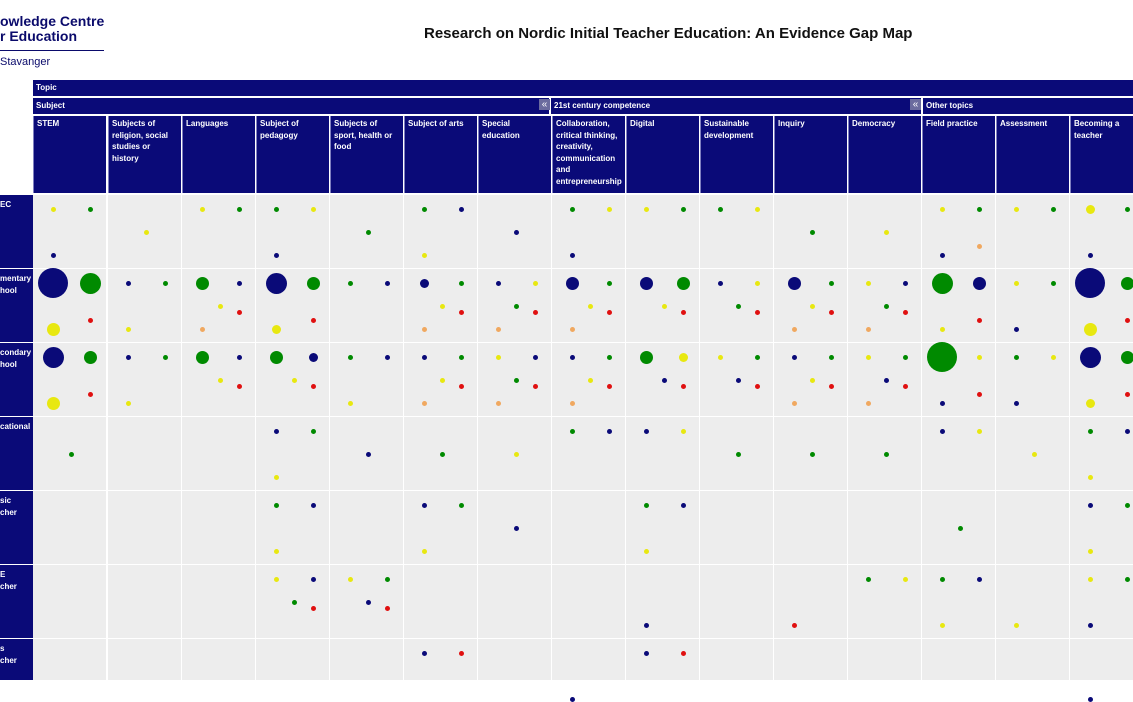 The width and height of the screenshot is (1133, 702). What do you see at coordinates (915, 104) in the screenshot?
I see `collapse-21st-century-icon: «` at bounding box center [915, 104].